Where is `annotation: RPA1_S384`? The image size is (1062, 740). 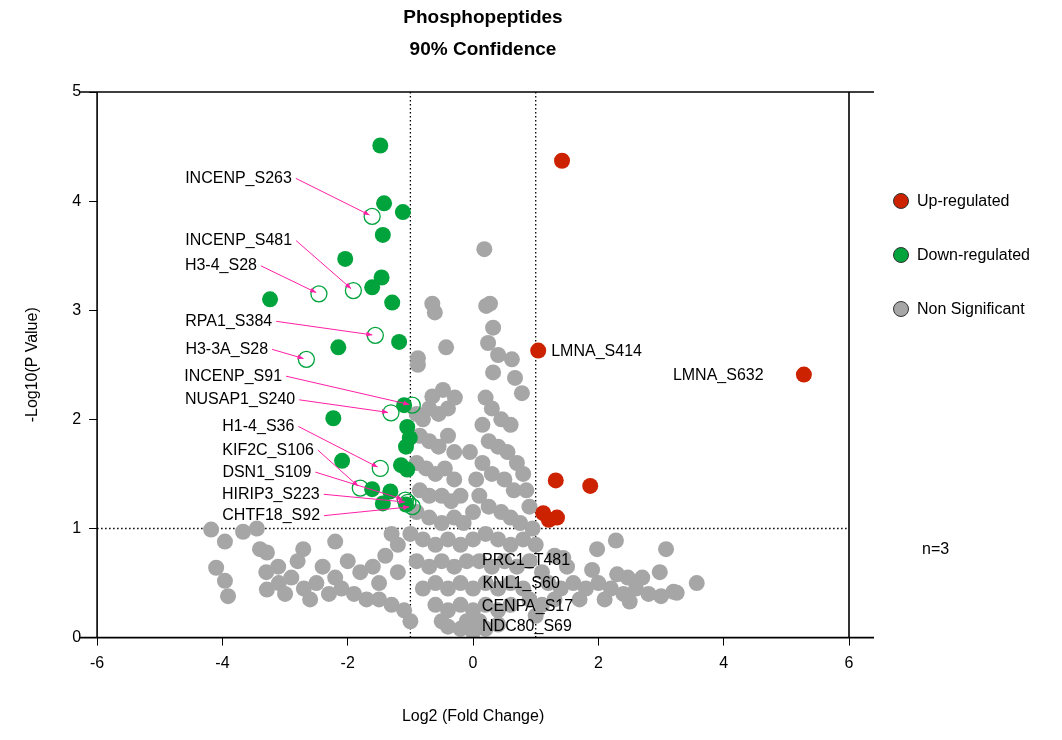
annotation: RPA1_S384 is located at coordinates (229, 320).